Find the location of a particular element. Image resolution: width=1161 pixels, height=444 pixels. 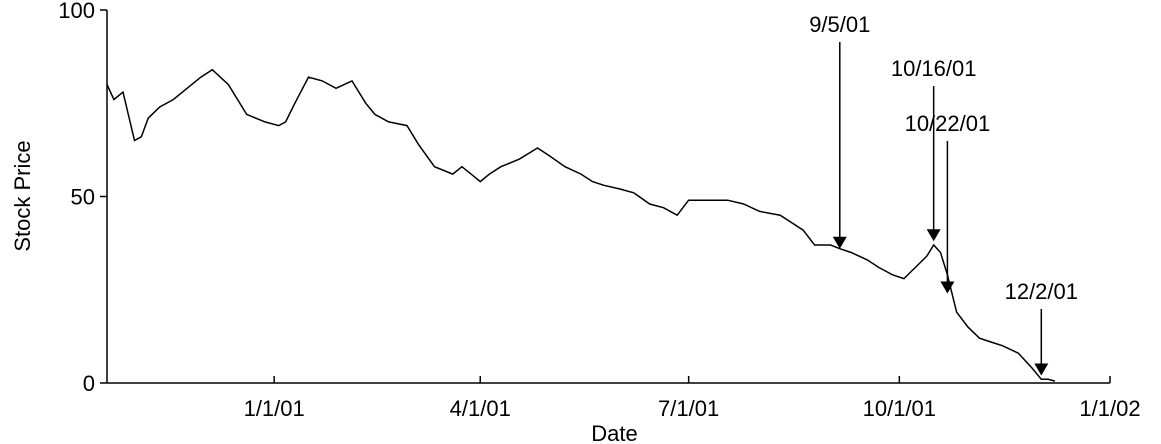

annotation-9-5-01: 9/5/01 is located at coordinates (839, 130).